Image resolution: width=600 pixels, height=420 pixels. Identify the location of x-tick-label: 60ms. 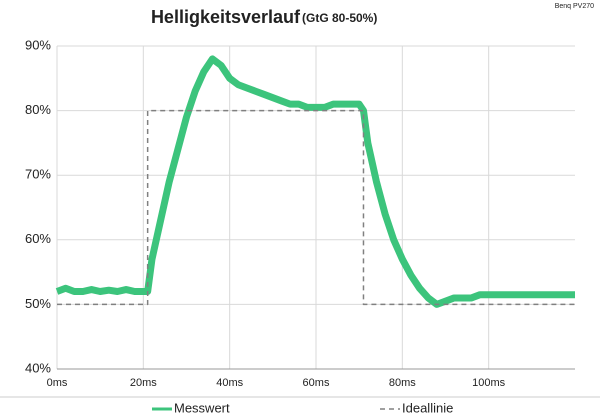
(316, 383).